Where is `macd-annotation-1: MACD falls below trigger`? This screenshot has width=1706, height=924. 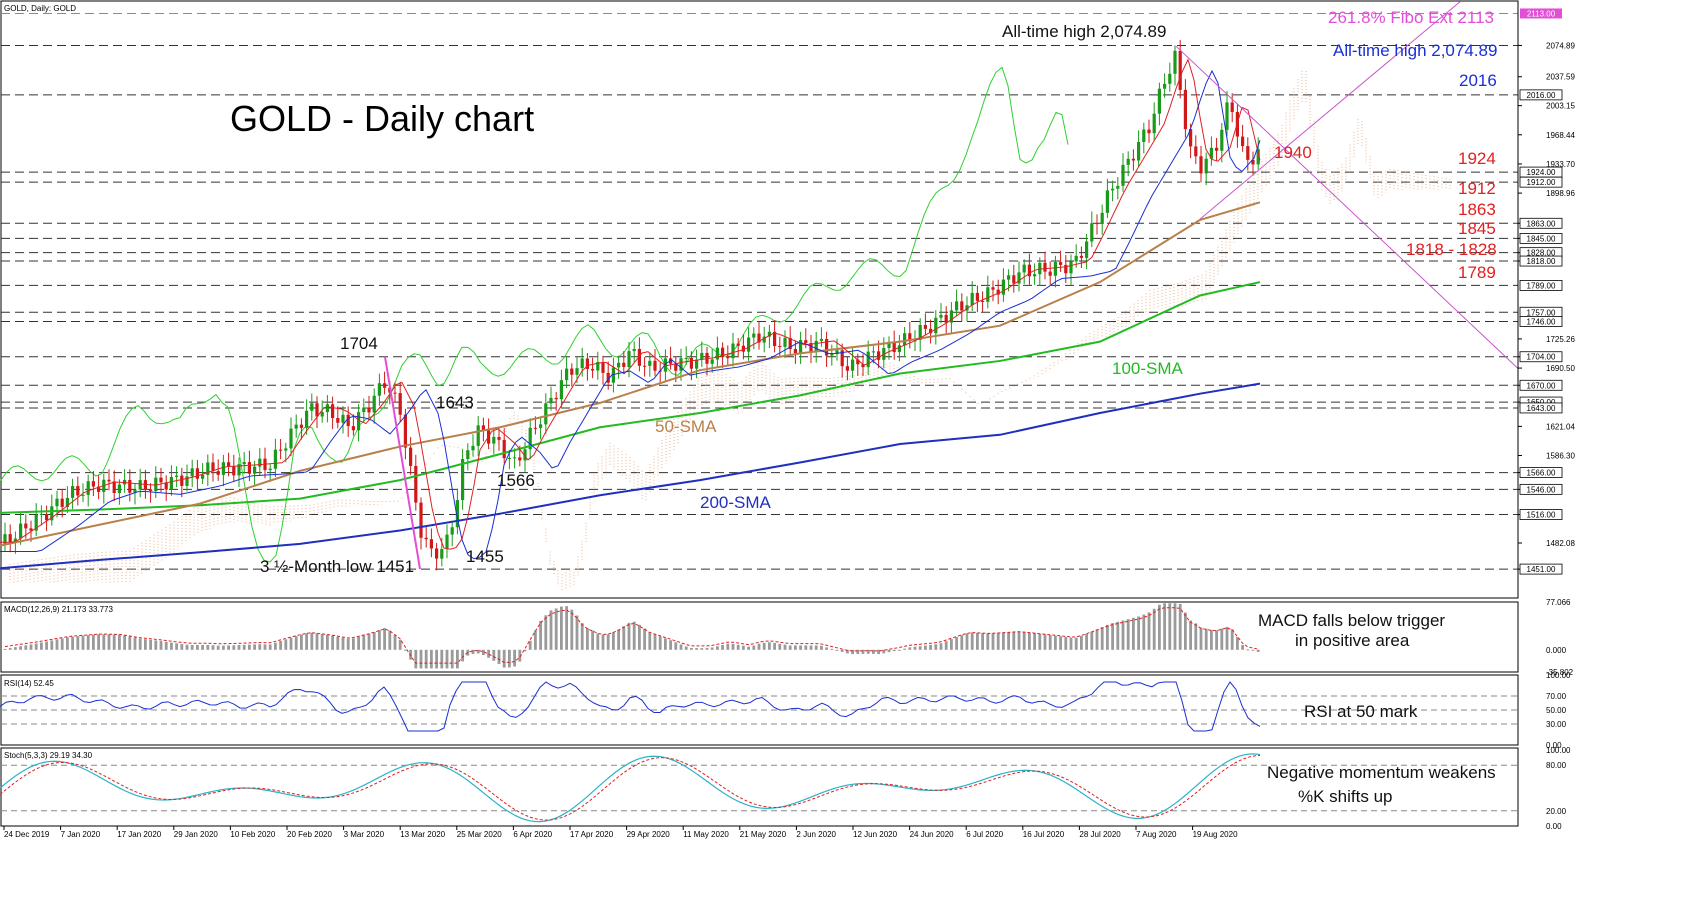 macd-annotation-1: MACD falls below trigger is located at coordinates (1351, 620).